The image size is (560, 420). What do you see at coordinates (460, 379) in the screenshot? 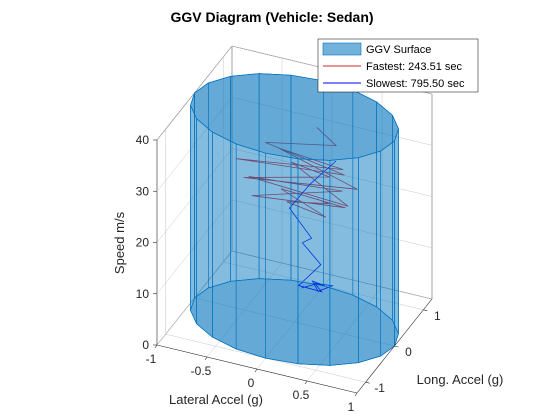
I see `y-axis-label: Long. Accel (g)` at bounding box center [460, 379].